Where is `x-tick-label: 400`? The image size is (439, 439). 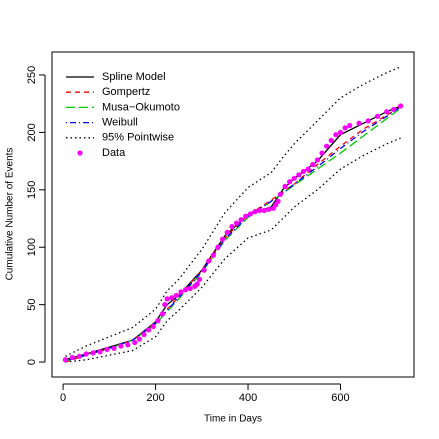 x-tick-label: 400 is located at coordinates (248, 398).